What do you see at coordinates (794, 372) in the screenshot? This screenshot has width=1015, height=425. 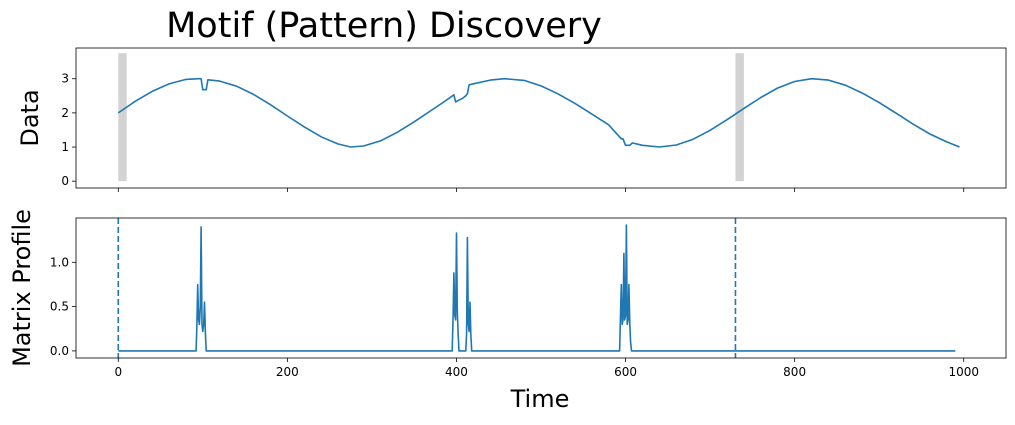 I see `x-tick-label: 800` at bounding box center [794, 372].